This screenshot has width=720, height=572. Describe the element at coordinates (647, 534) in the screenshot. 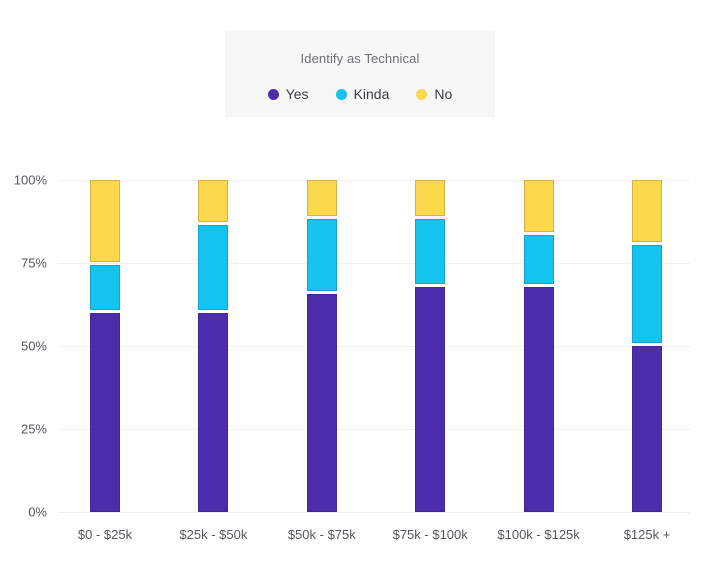

I see `x-tick-label: $125k +` at that location.